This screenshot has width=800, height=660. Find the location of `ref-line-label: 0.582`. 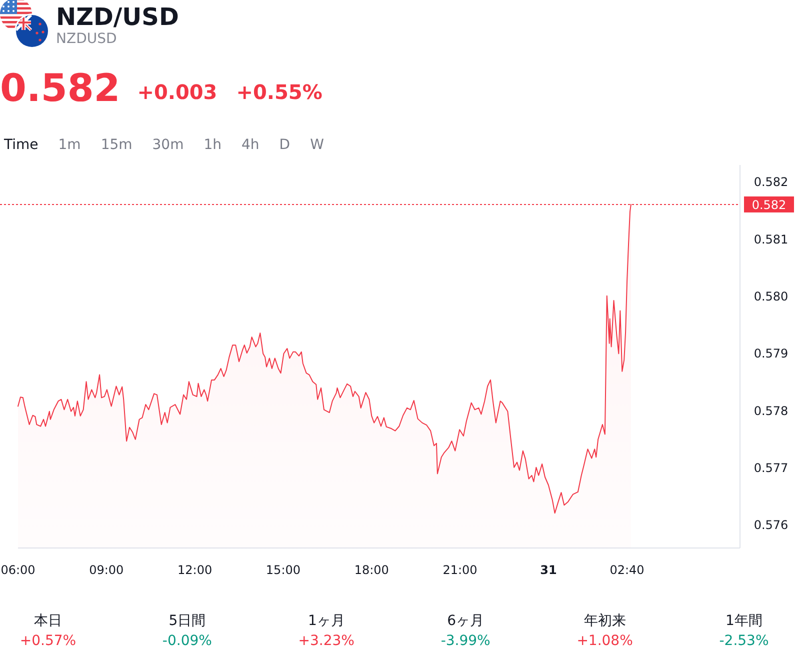

ref-line-label: 0.582 is located at coordinates (769, 204).